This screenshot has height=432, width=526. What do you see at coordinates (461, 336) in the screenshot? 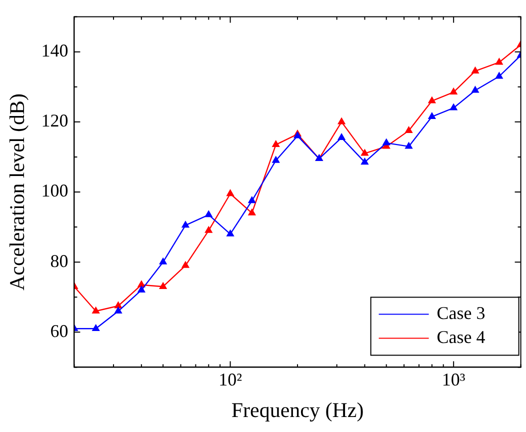
I see `legend-label: Case 4` at bounding box center [461, 336].